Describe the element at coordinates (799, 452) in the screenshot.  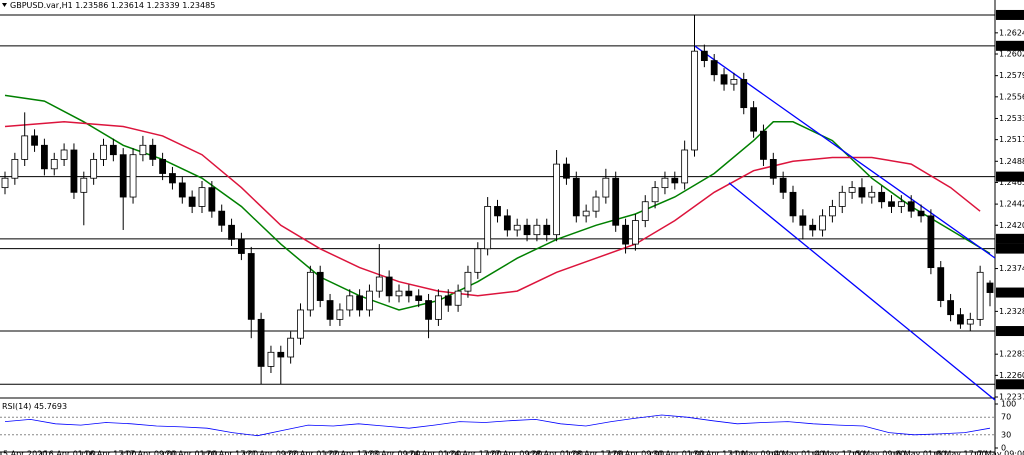
I see `x-tick-label: 4 May 01:00` at that location.